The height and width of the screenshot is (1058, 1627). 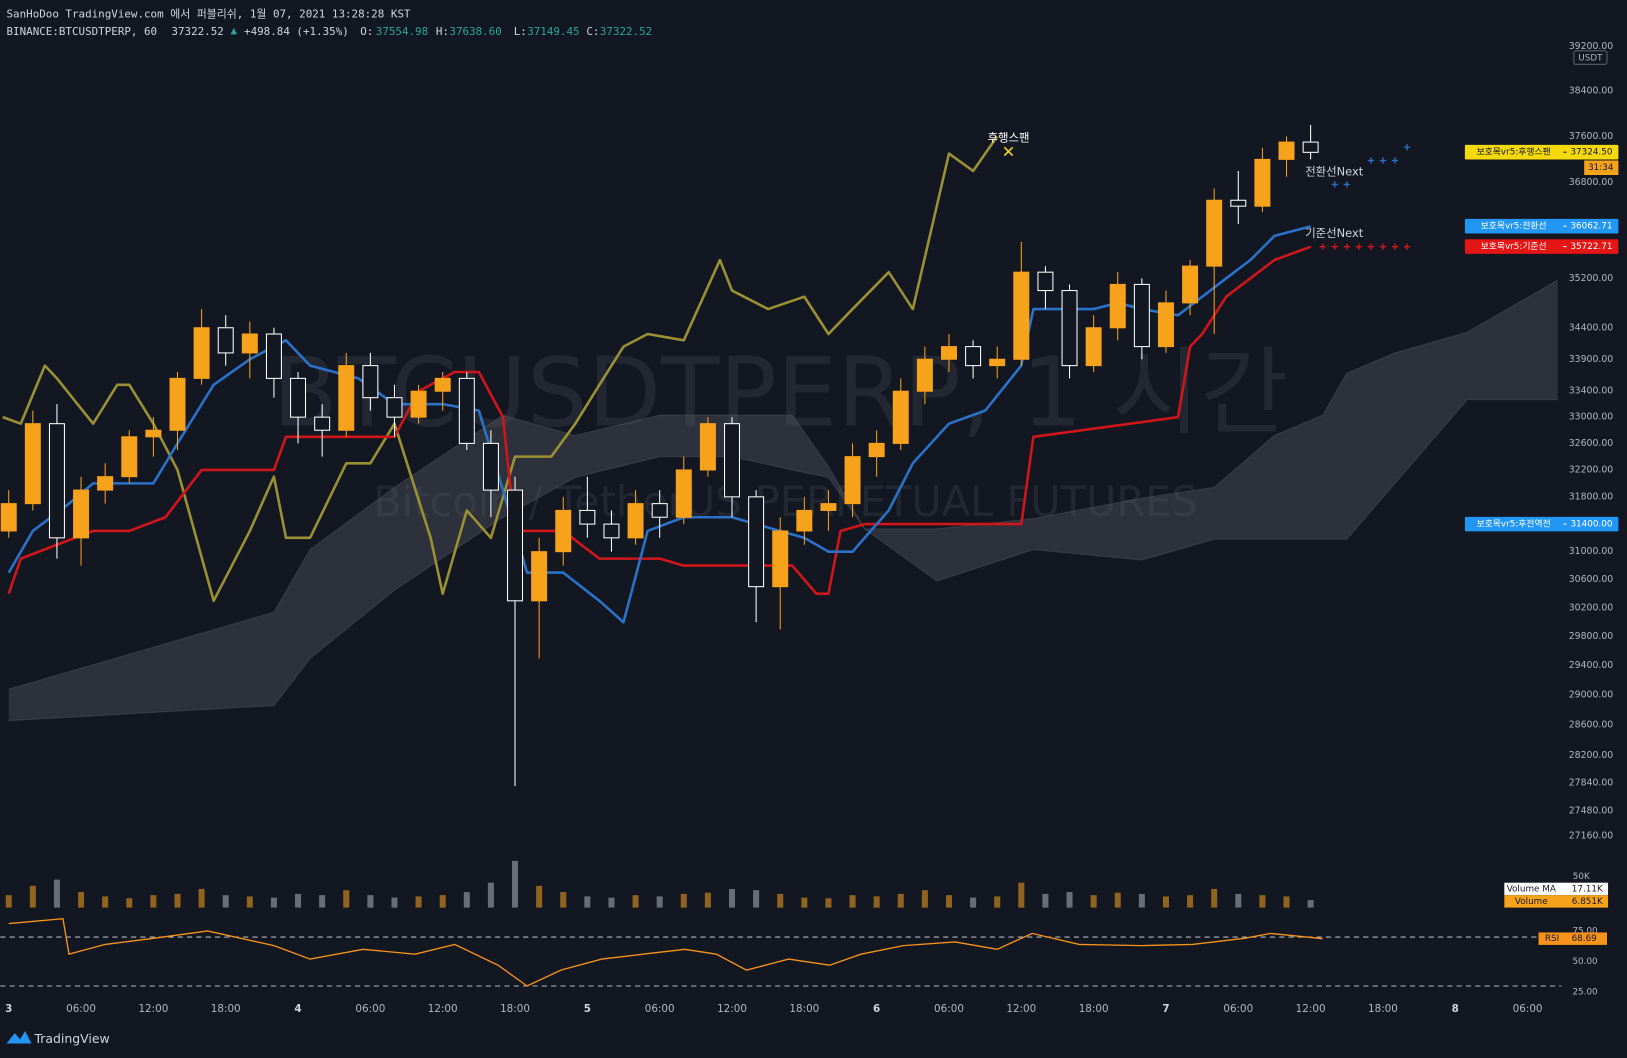 I want to click on y-tick-label: 28200.00, so click(x=1591, y=755).